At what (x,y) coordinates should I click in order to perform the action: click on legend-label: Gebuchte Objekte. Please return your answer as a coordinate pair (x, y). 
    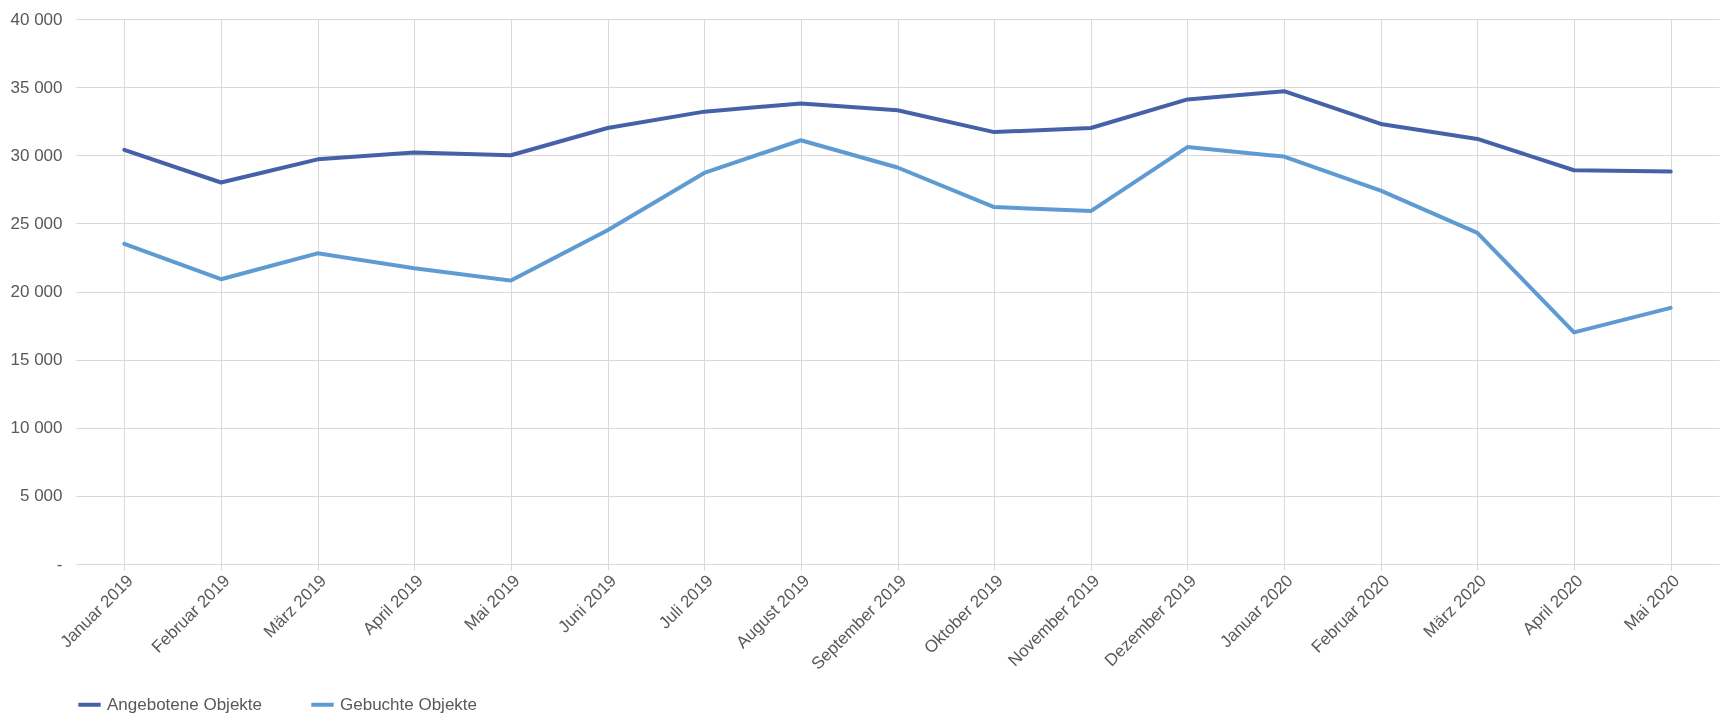
    Looking at the image, I should click on (409, 704).